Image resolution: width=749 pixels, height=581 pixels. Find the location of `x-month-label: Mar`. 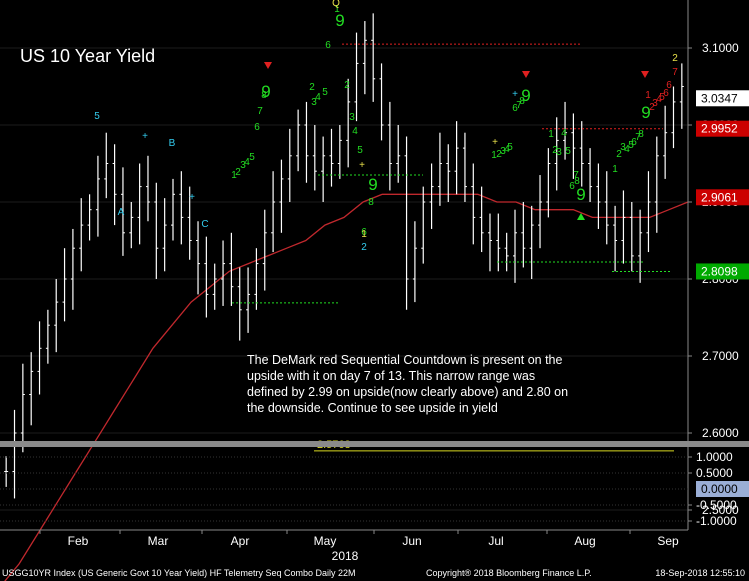

x-month-label: Mar is located at coordinates (158, 541).